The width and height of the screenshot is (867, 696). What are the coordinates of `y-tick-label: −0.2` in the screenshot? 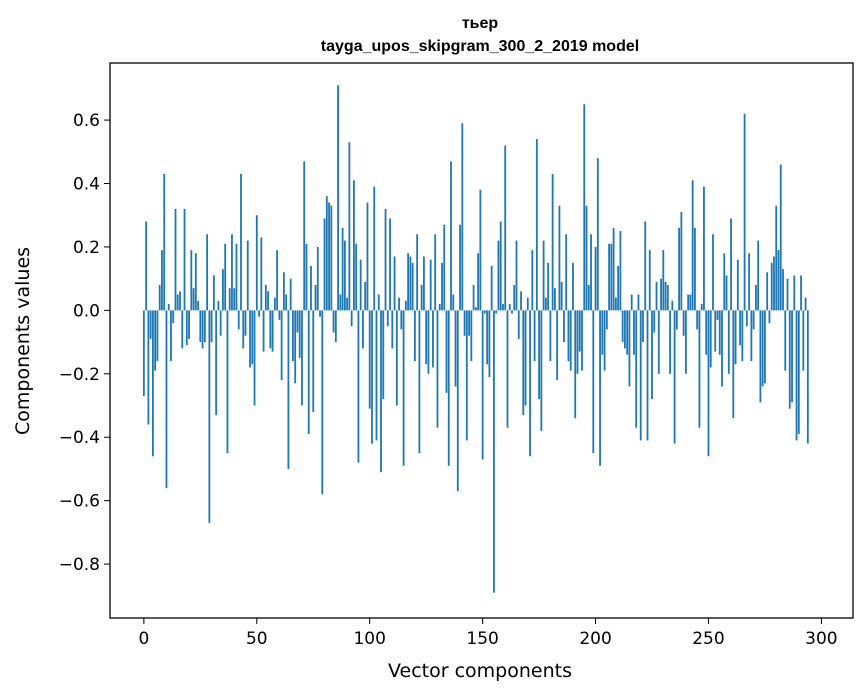 It's located at (79, 375).